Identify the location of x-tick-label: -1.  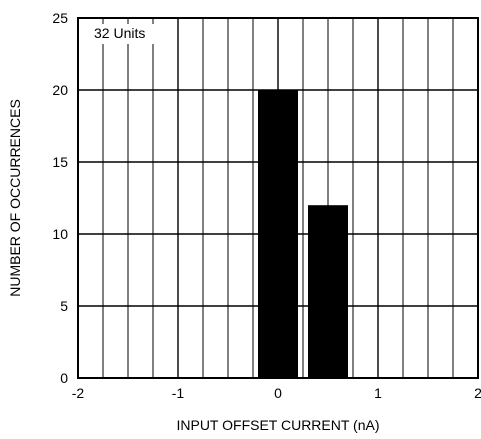
(178, 393).